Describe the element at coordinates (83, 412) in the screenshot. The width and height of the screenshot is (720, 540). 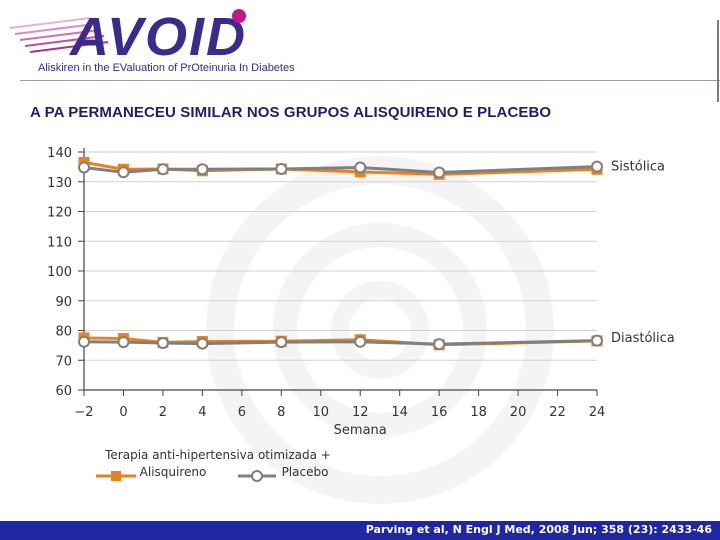
I see `x-tick-label: −2` at that location.